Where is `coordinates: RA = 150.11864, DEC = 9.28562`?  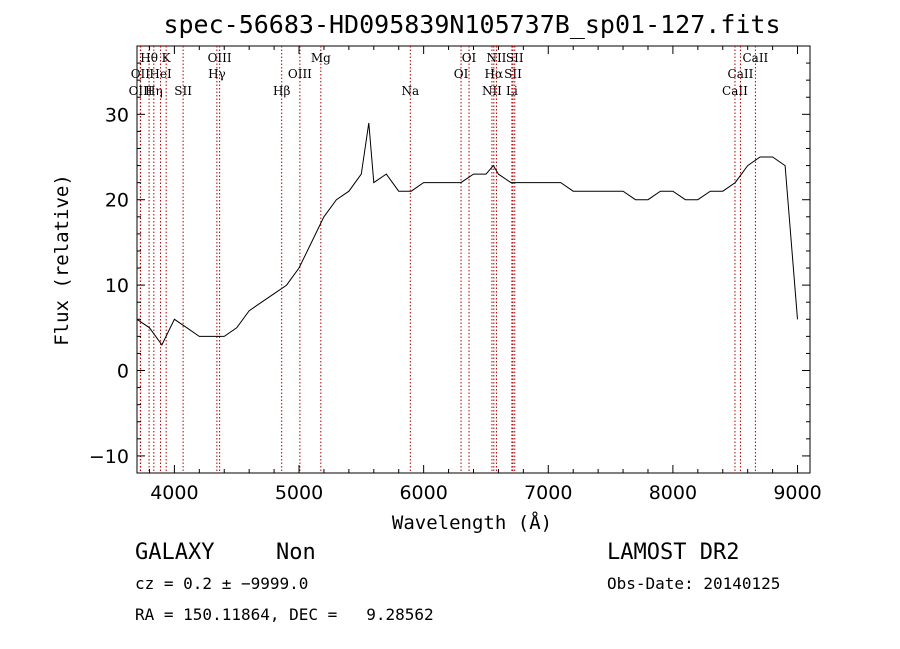 coordinates: RA = 150.11864, DEC = 9.28562 is located at coordinates (284, 614).